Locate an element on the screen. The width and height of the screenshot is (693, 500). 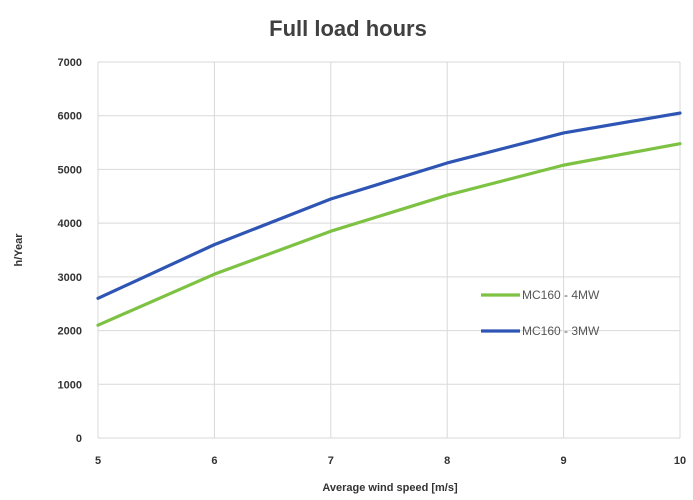
y-tick-label: 0 is located at coordinates (79, 439).